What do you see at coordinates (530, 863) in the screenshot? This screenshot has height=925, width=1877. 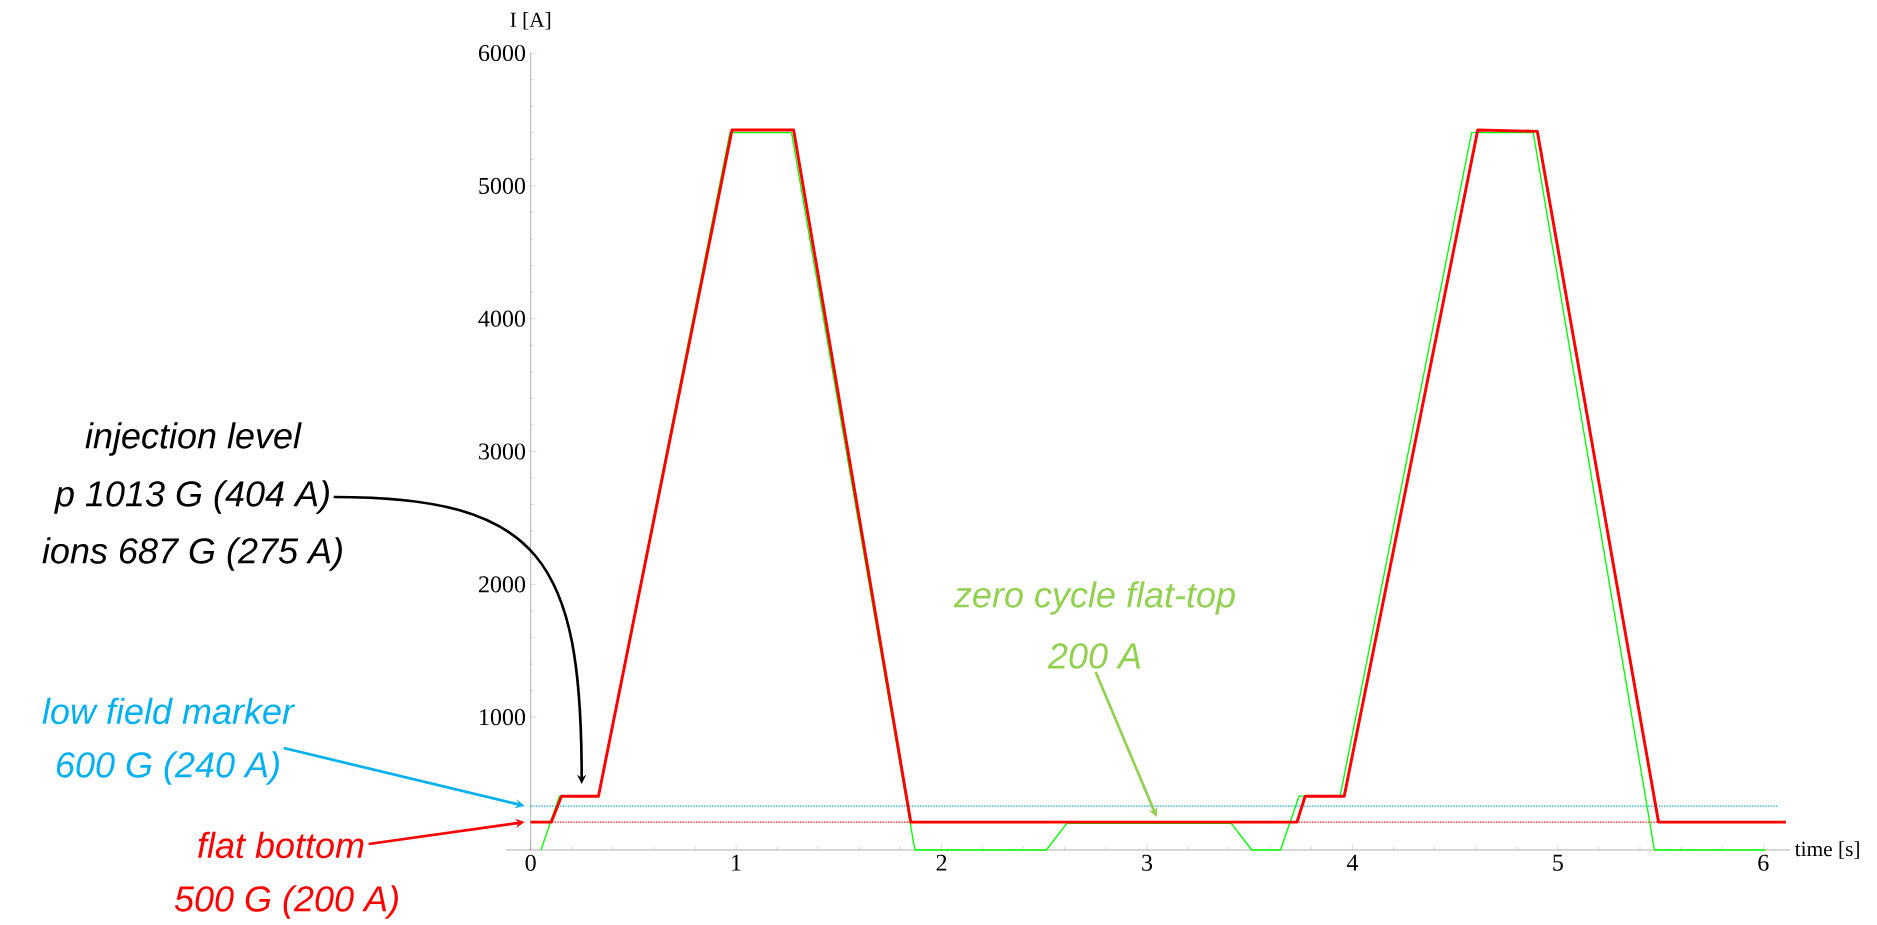 I see `x-tick-label: 0` at bounding box center [530, 863].